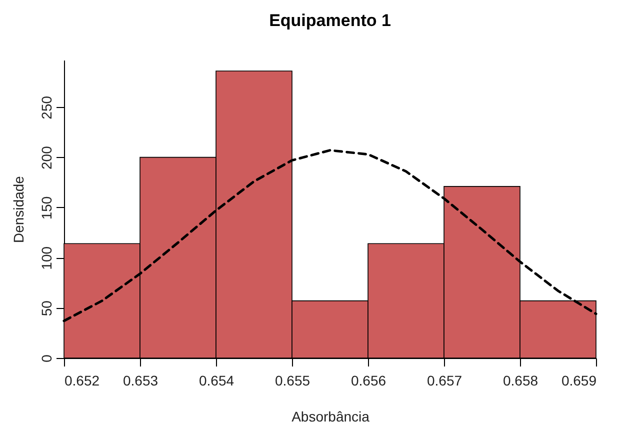  Describe the element at coordinates (18, 209) in the screenshot. I see `y-axis-title: Densidade` at that location.